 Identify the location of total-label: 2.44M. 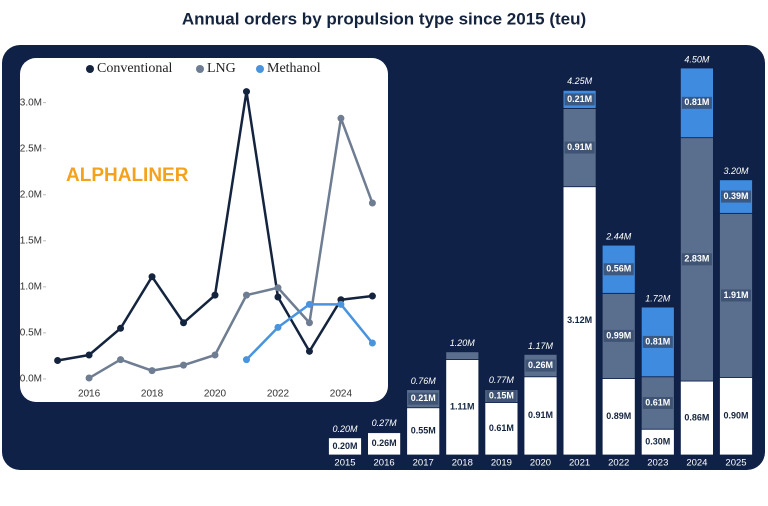
(618, 237).